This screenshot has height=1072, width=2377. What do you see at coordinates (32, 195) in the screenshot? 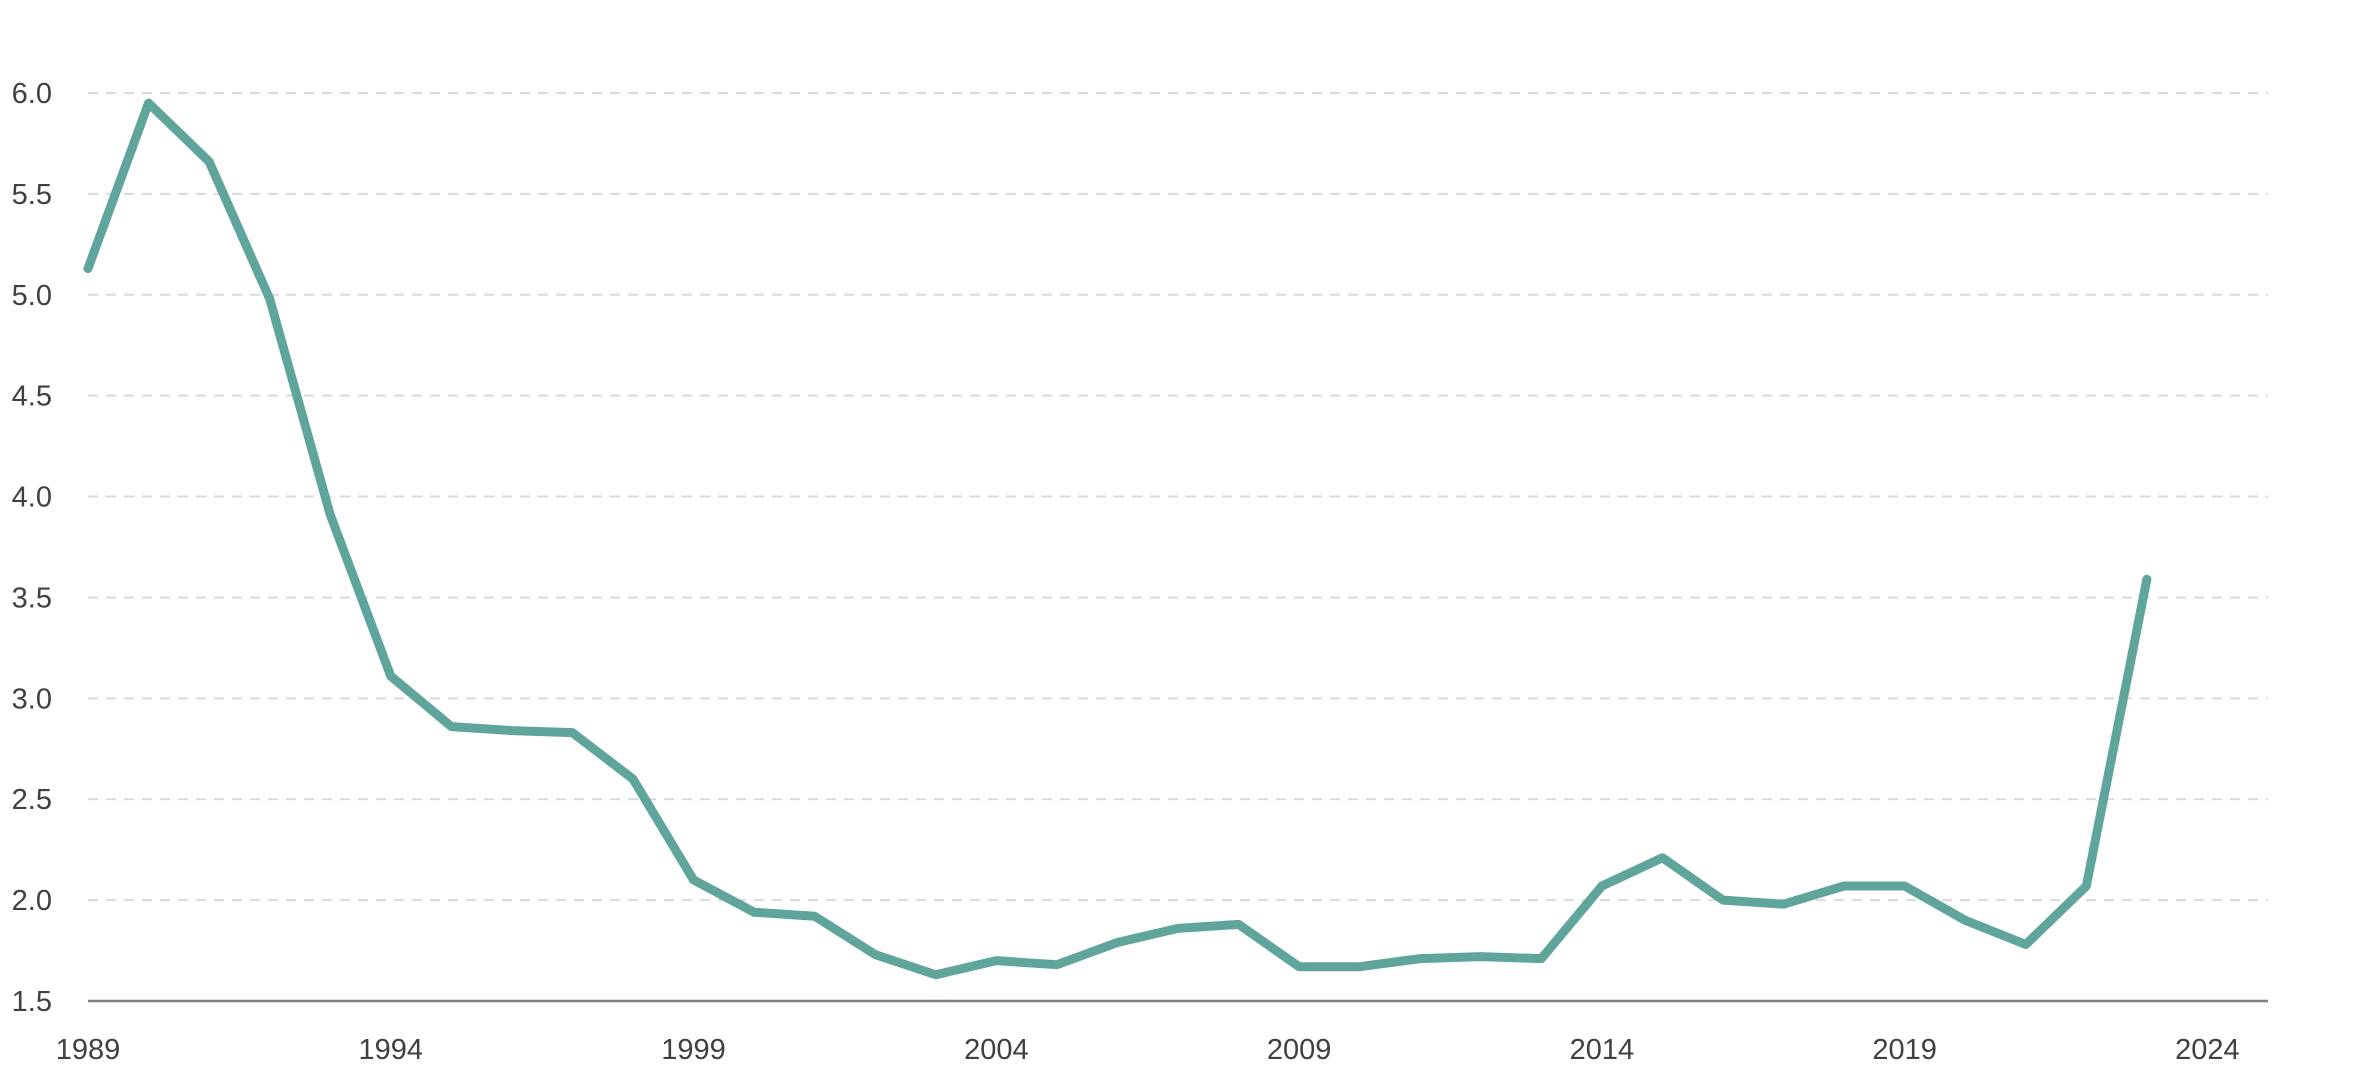
I see `y-tick-label: 5.5` at bounding box center [32, 195].